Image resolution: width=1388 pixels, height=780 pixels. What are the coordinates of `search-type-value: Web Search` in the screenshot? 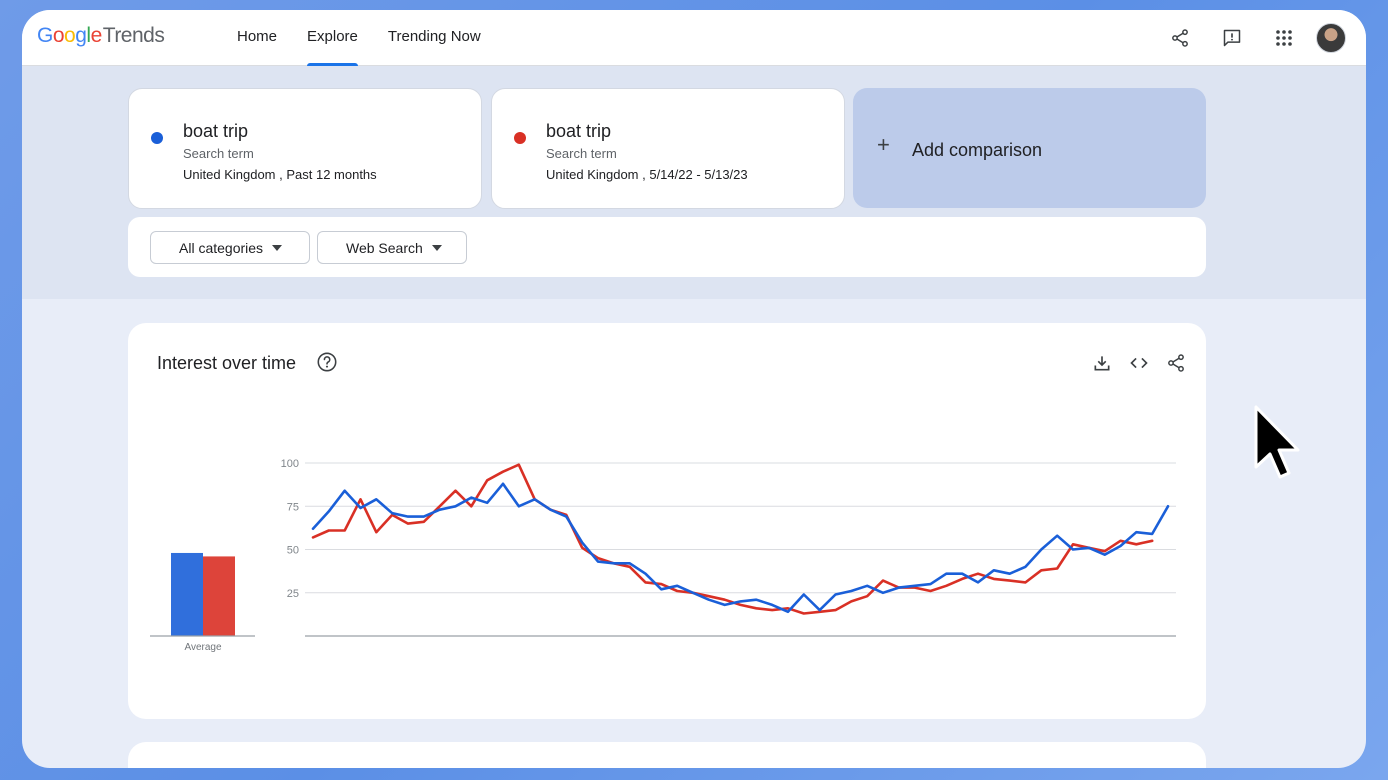 It's located at (384, 247).